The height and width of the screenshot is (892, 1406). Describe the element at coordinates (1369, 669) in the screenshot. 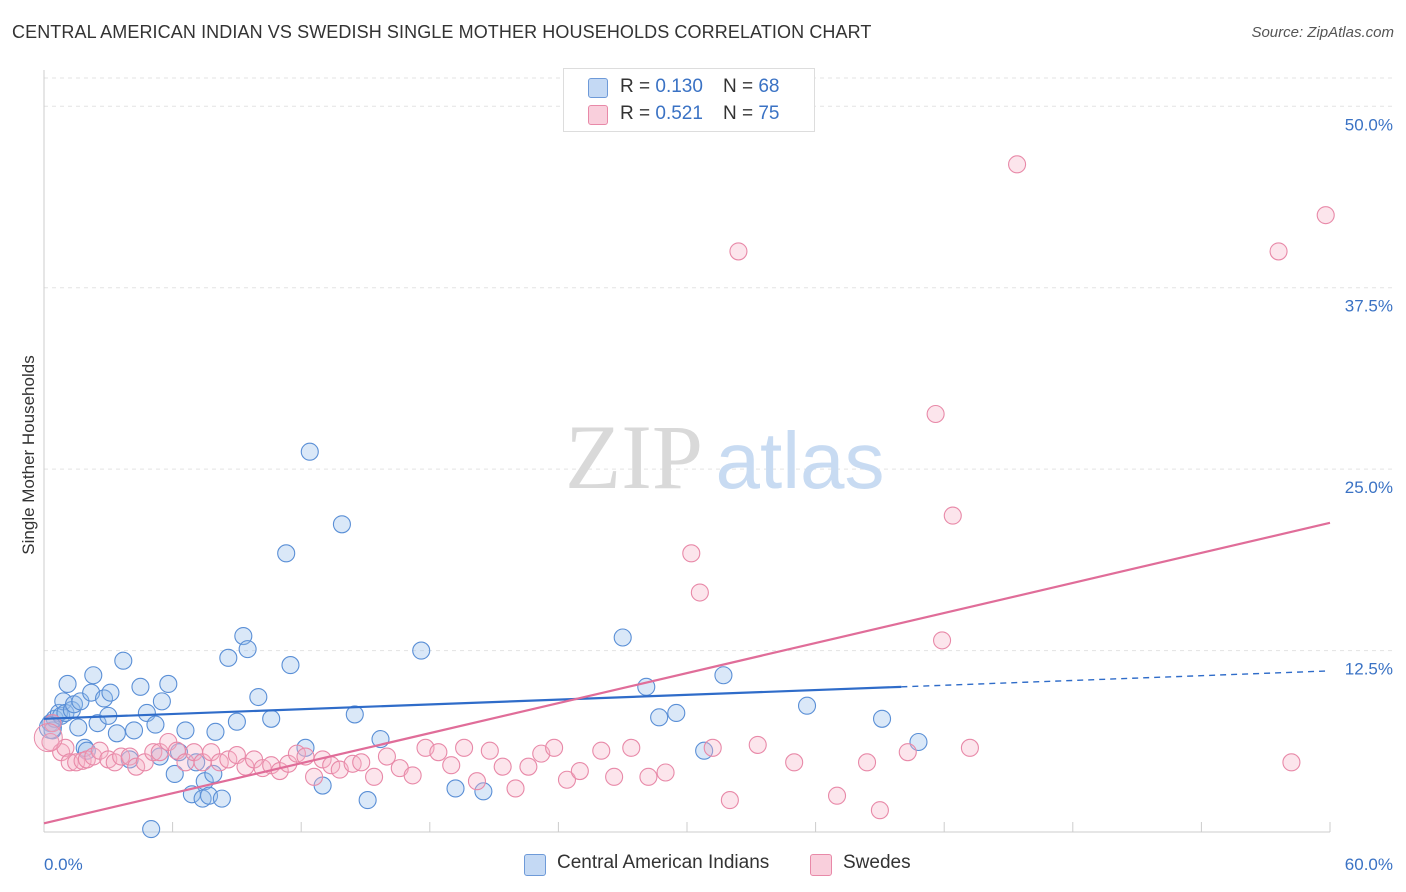

I see `y-tick-label: 12.5%` at that location.